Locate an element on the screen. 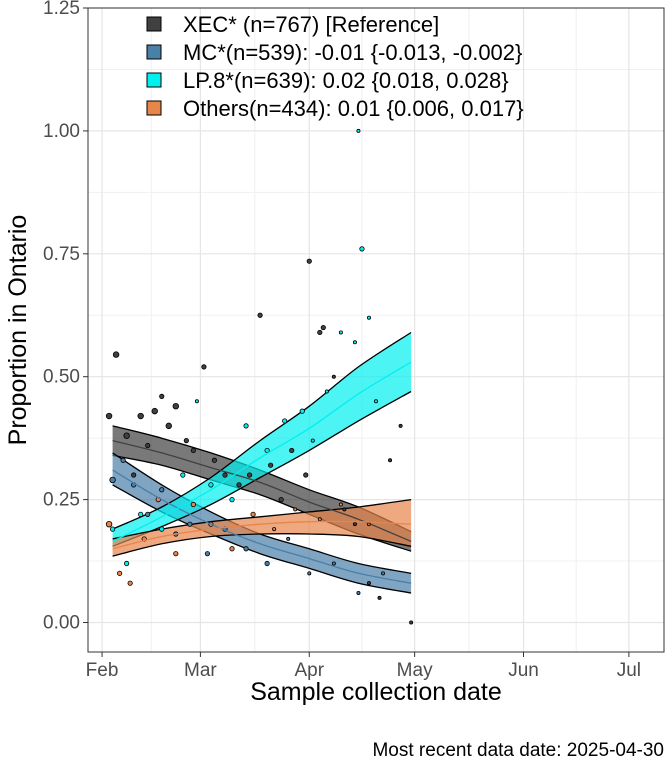  fit-lines is located at coordinates (262, 472).